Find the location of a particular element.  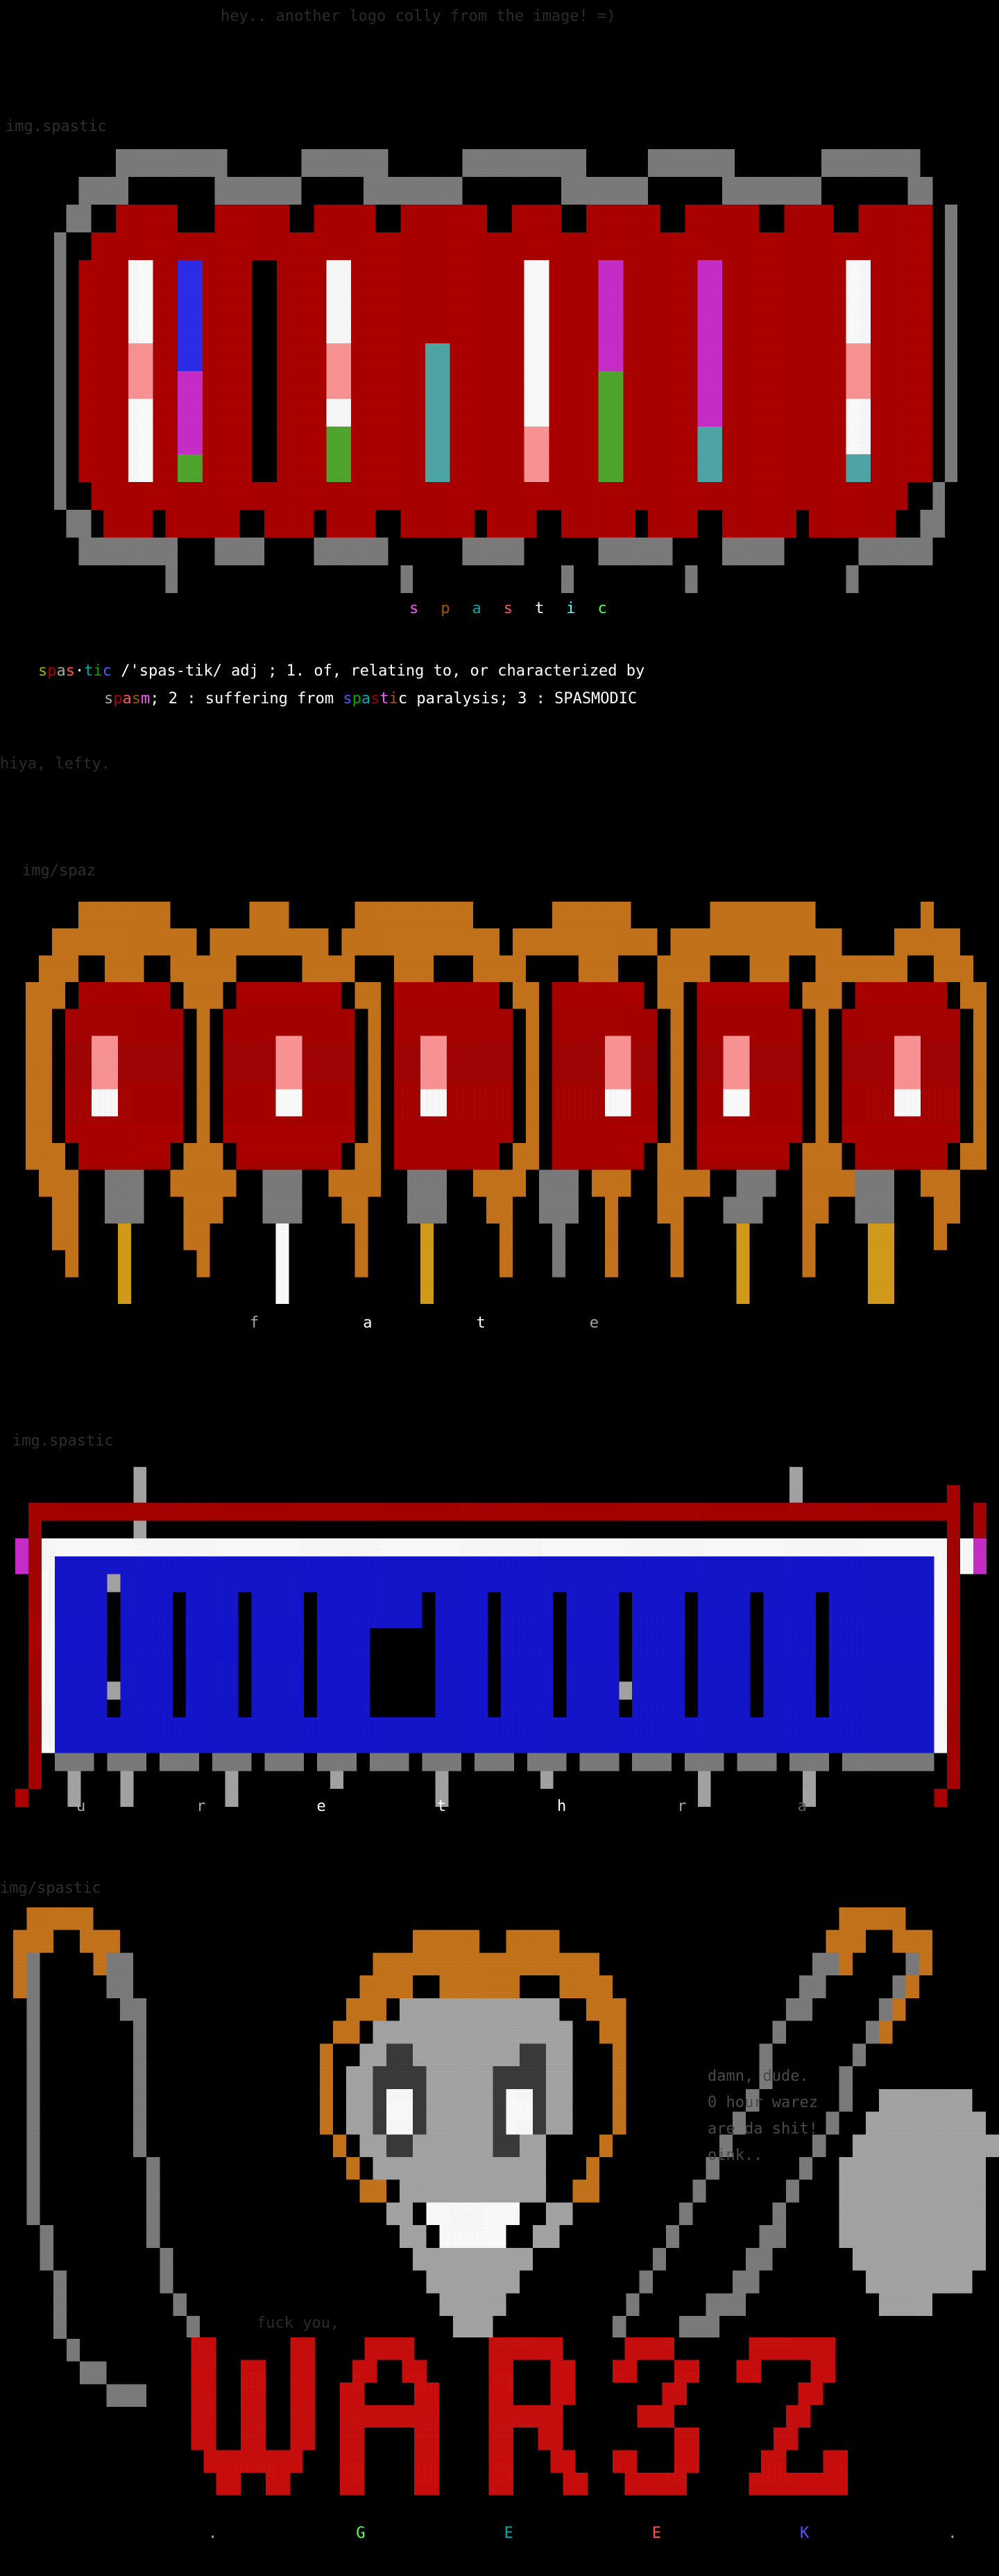

ansi-logo-urethra is located at coordinates (501, 1637).